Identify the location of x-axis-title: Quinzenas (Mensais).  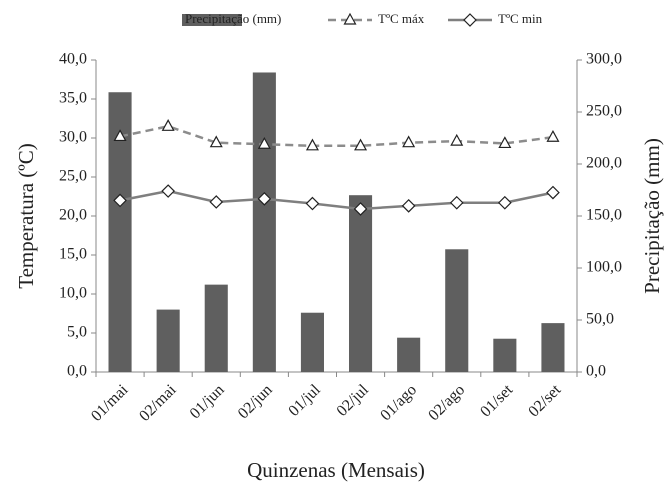
(336, 470).